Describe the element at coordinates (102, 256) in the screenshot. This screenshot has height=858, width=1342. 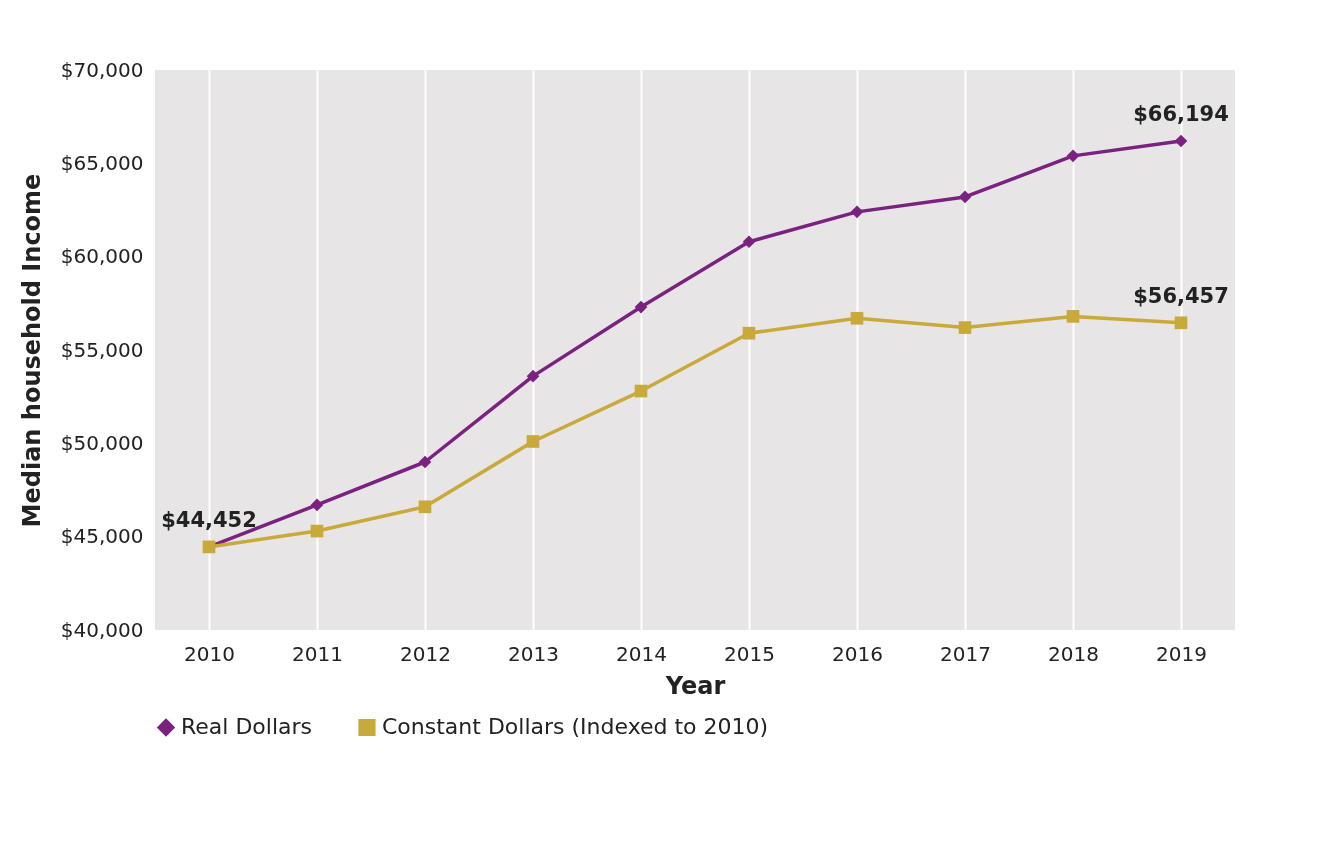
I see `y-tick-label: $60,000` at that location.